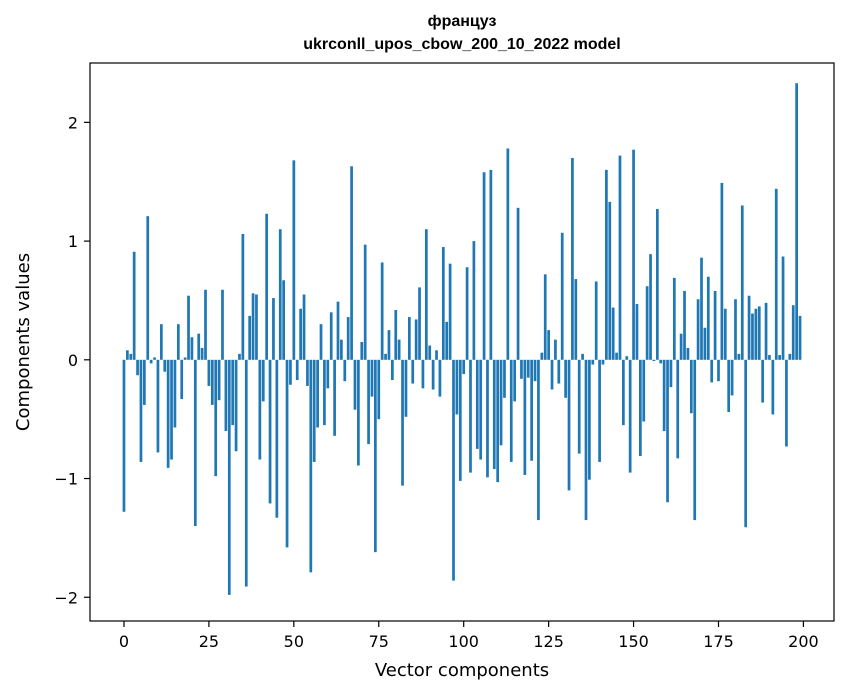 Image resolution: width=847 pixels, height=700 pixels. Describe the element at coordinates (23, 342) in the screenshot. I see `y-axis-label: Components values` at that location.